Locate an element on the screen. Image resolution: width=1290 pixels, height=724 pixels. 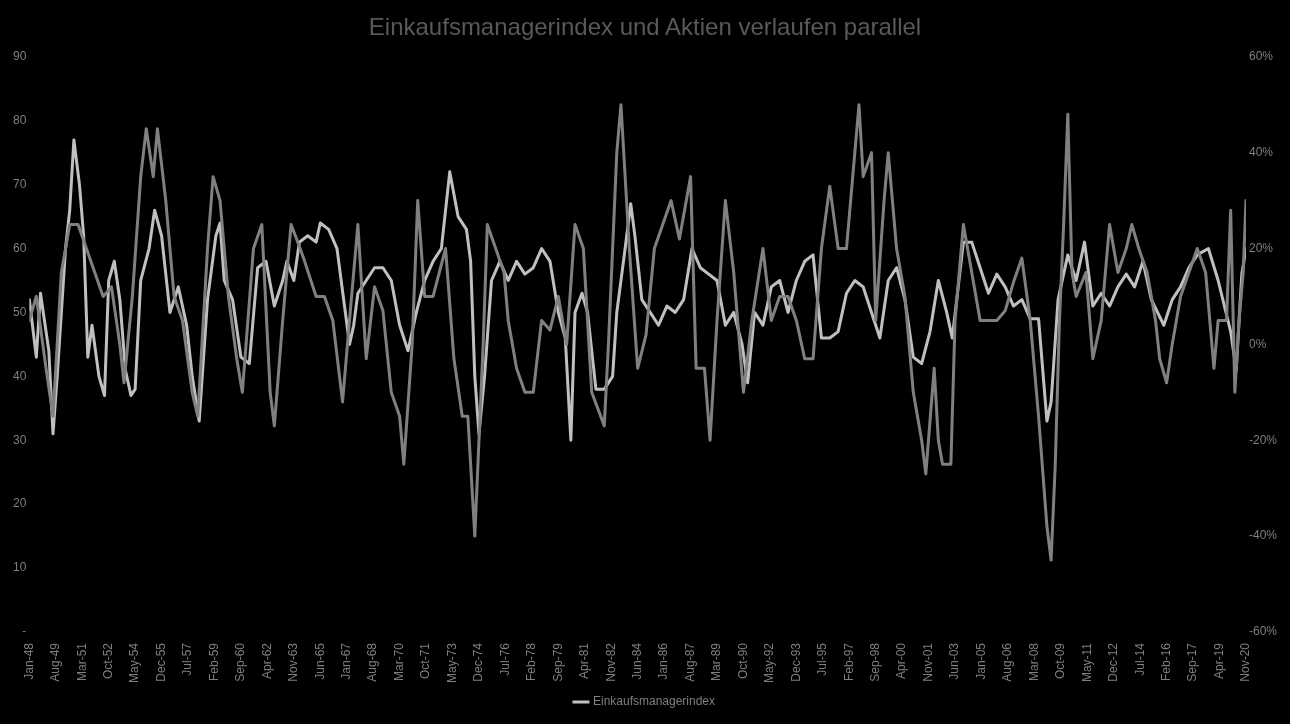
x-tick-label: Jul-95 is located at coordinates (822, 659).